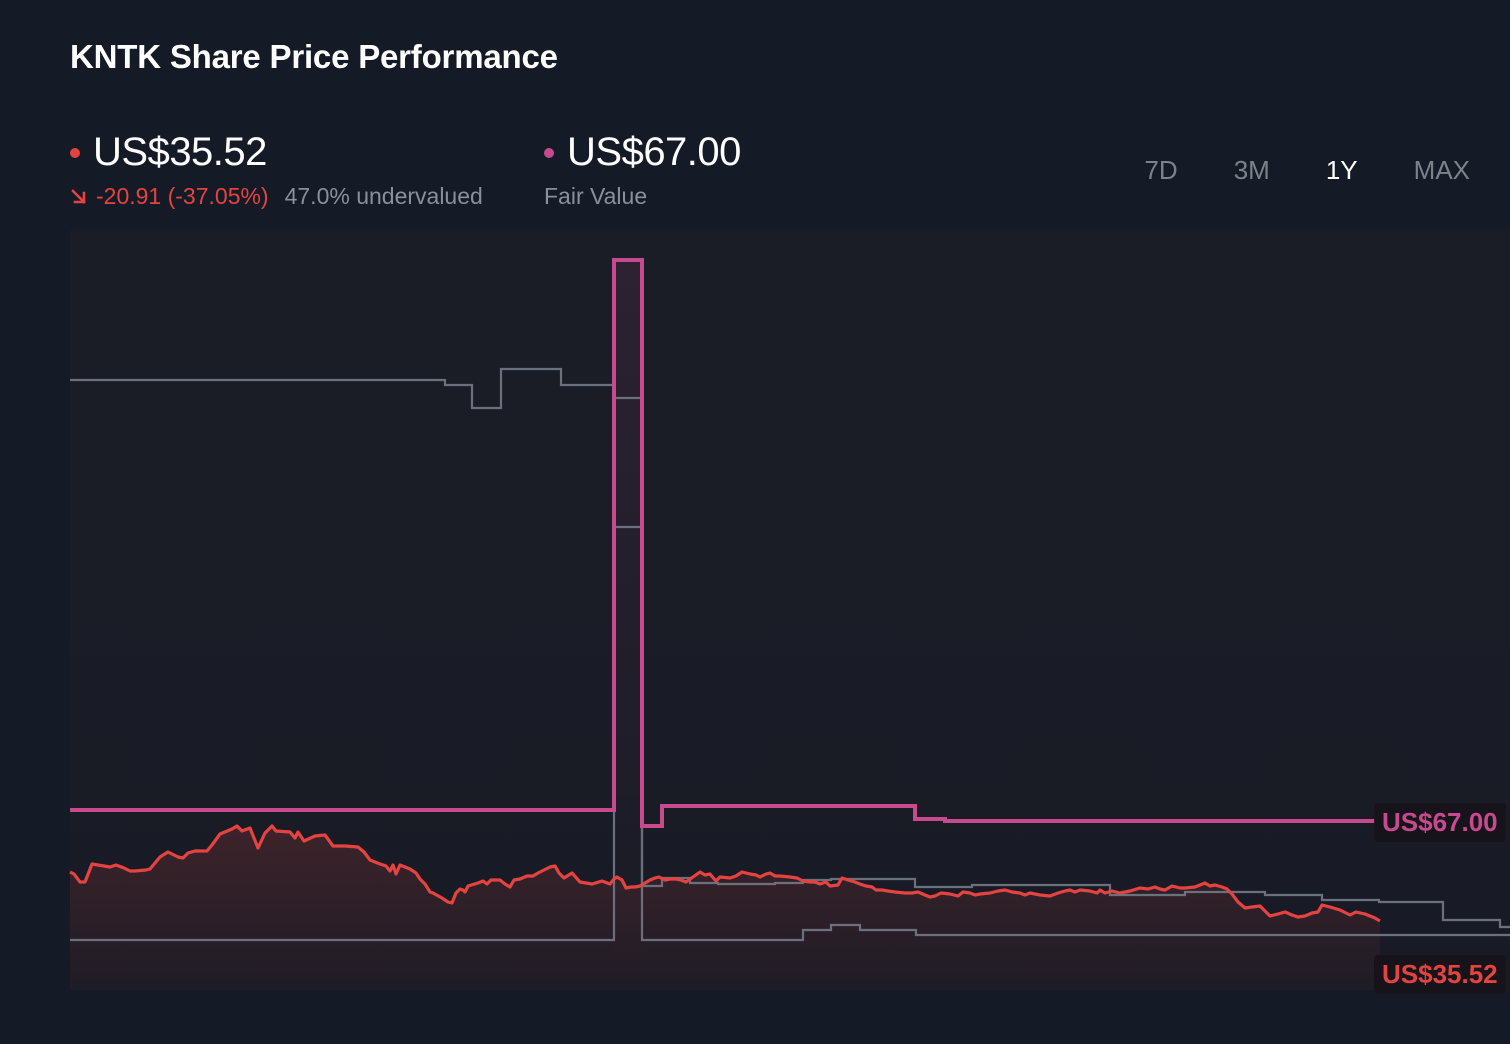 This screenshot has width=1510, height=1044. I want to click on fair-value-spike-fill, so click(628, 625).